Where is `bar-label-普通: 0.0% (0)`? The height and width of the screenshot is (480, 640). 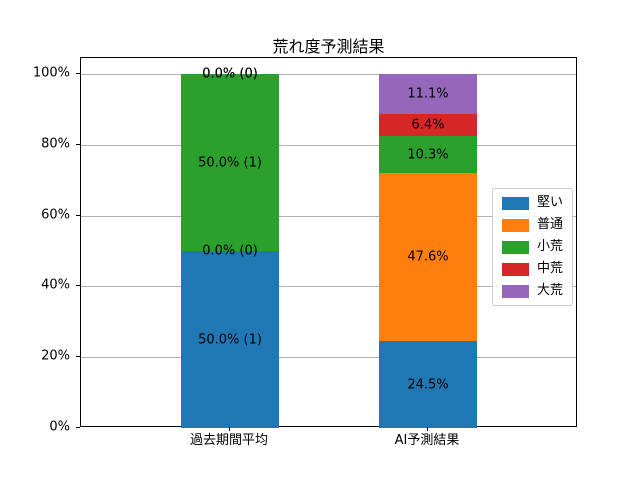
bar-label-普通: 0.0% (0) is located at coordinates (230, 251).